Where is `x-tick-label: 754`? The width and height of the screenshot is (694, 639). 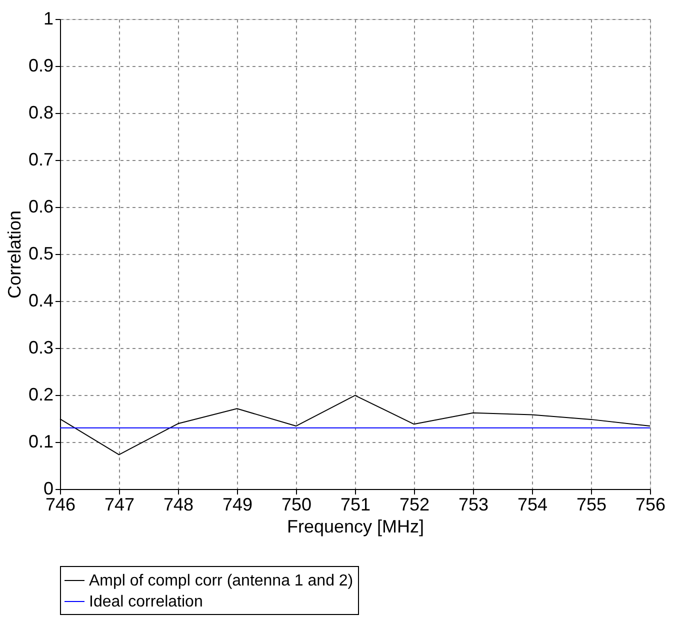 x-tick-label: 754 is located at coordinates (532, 504).